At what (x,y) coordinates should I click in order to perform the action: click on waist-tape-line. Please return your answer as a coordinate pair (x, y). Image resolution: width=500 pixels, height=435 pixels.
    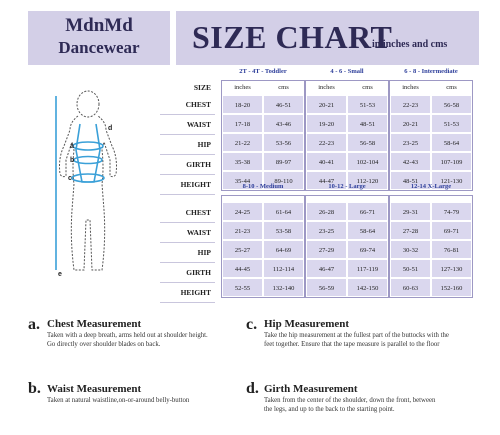
    Looking at the image, I should click on (88, 160).